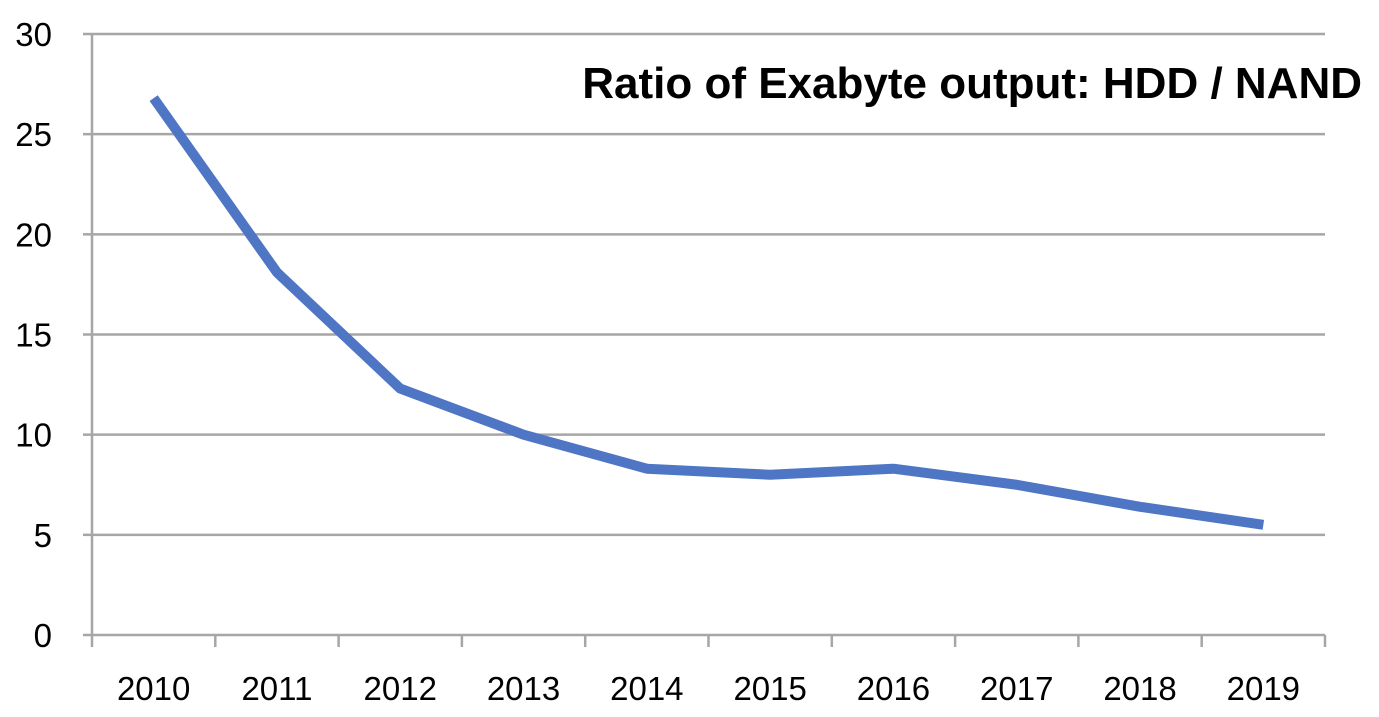 This screenshot has height=717, width=1379. What do you see at coordinates (972, 83) in the screenshot?
I see `chart-title: Ratio of Exabyte output: HDD / NAND` at bounding box center [972, 83].